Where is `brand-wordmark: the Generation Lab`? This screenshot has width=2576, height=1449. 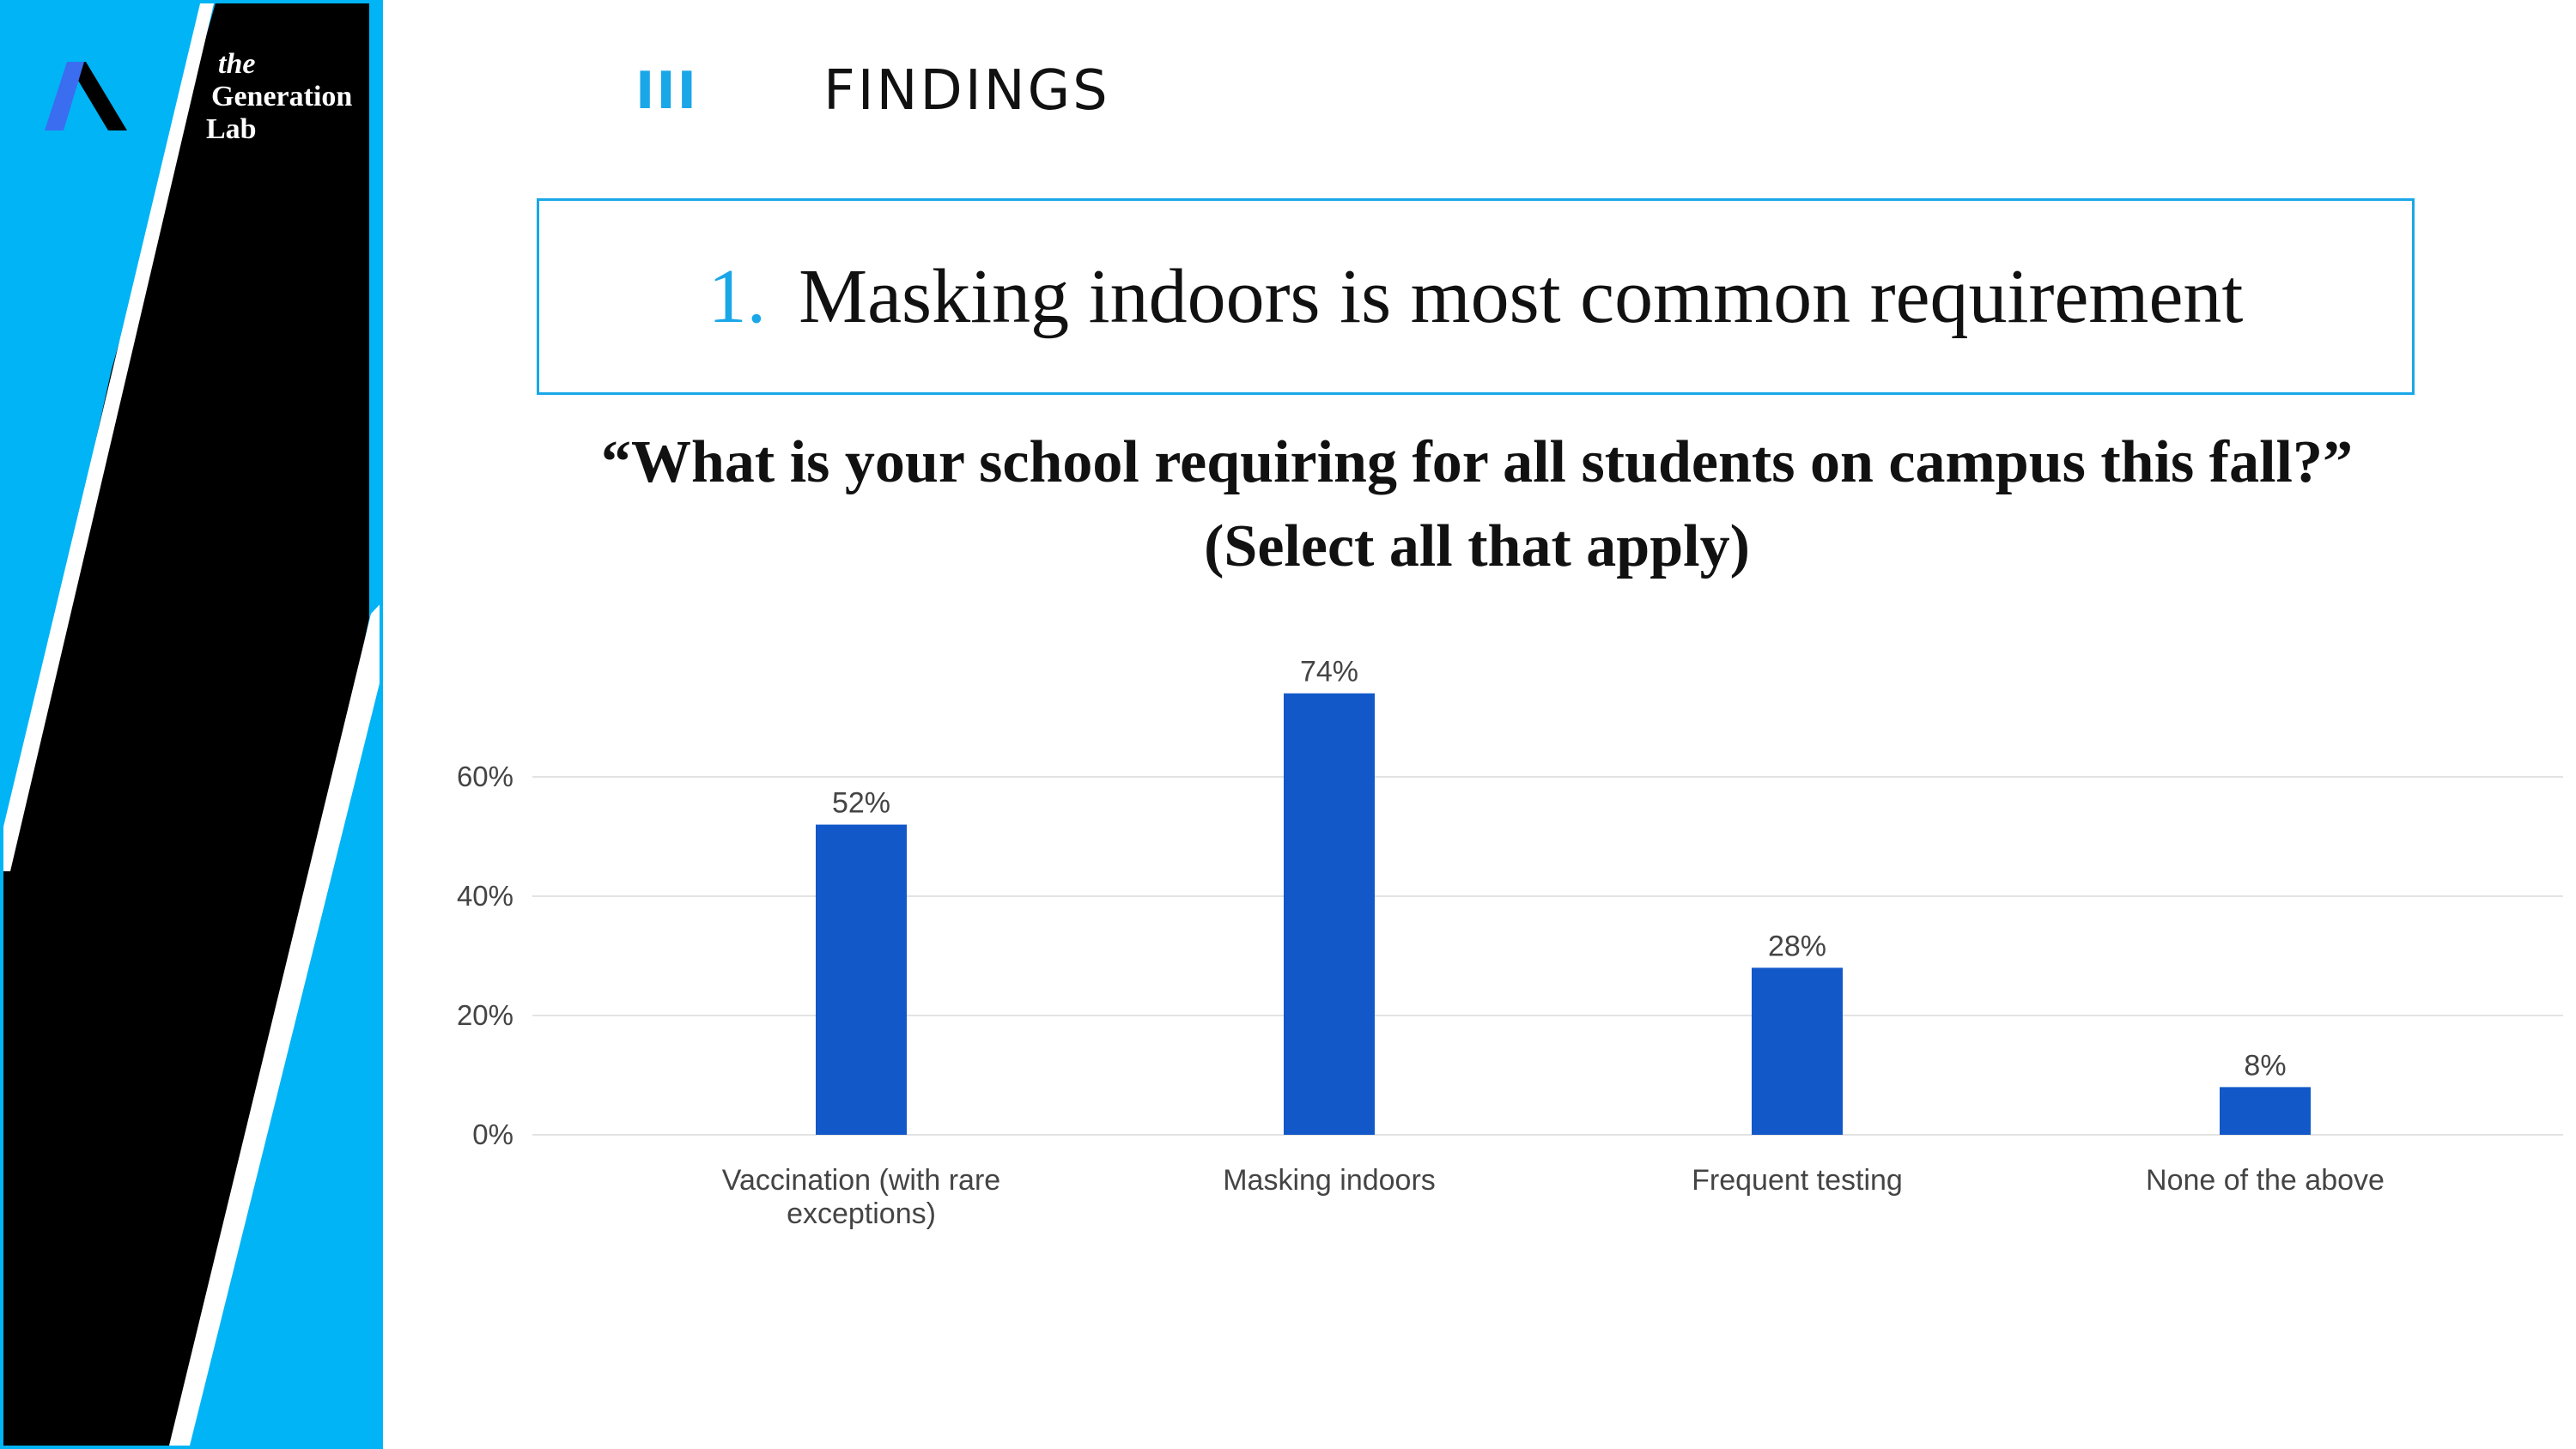 brand-wordmark: the Generation Lab is located at coordinates (279, 97).